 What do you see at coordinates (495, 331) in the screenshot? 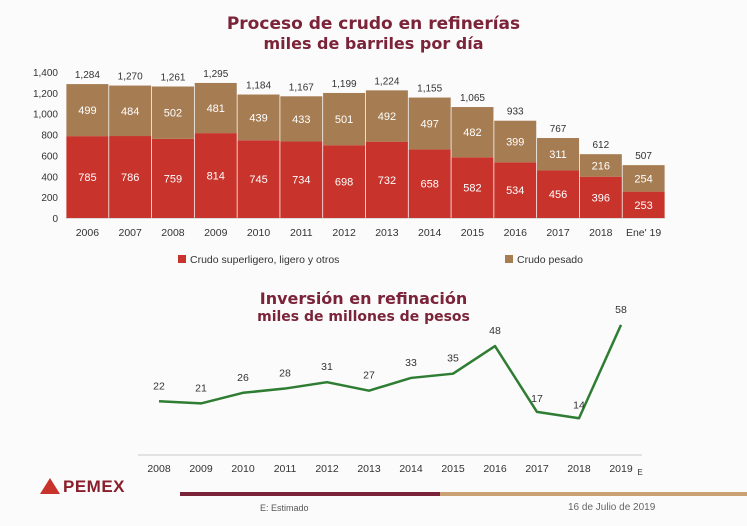
I see `line-data-label: 48` at bounding box center [495, 331].